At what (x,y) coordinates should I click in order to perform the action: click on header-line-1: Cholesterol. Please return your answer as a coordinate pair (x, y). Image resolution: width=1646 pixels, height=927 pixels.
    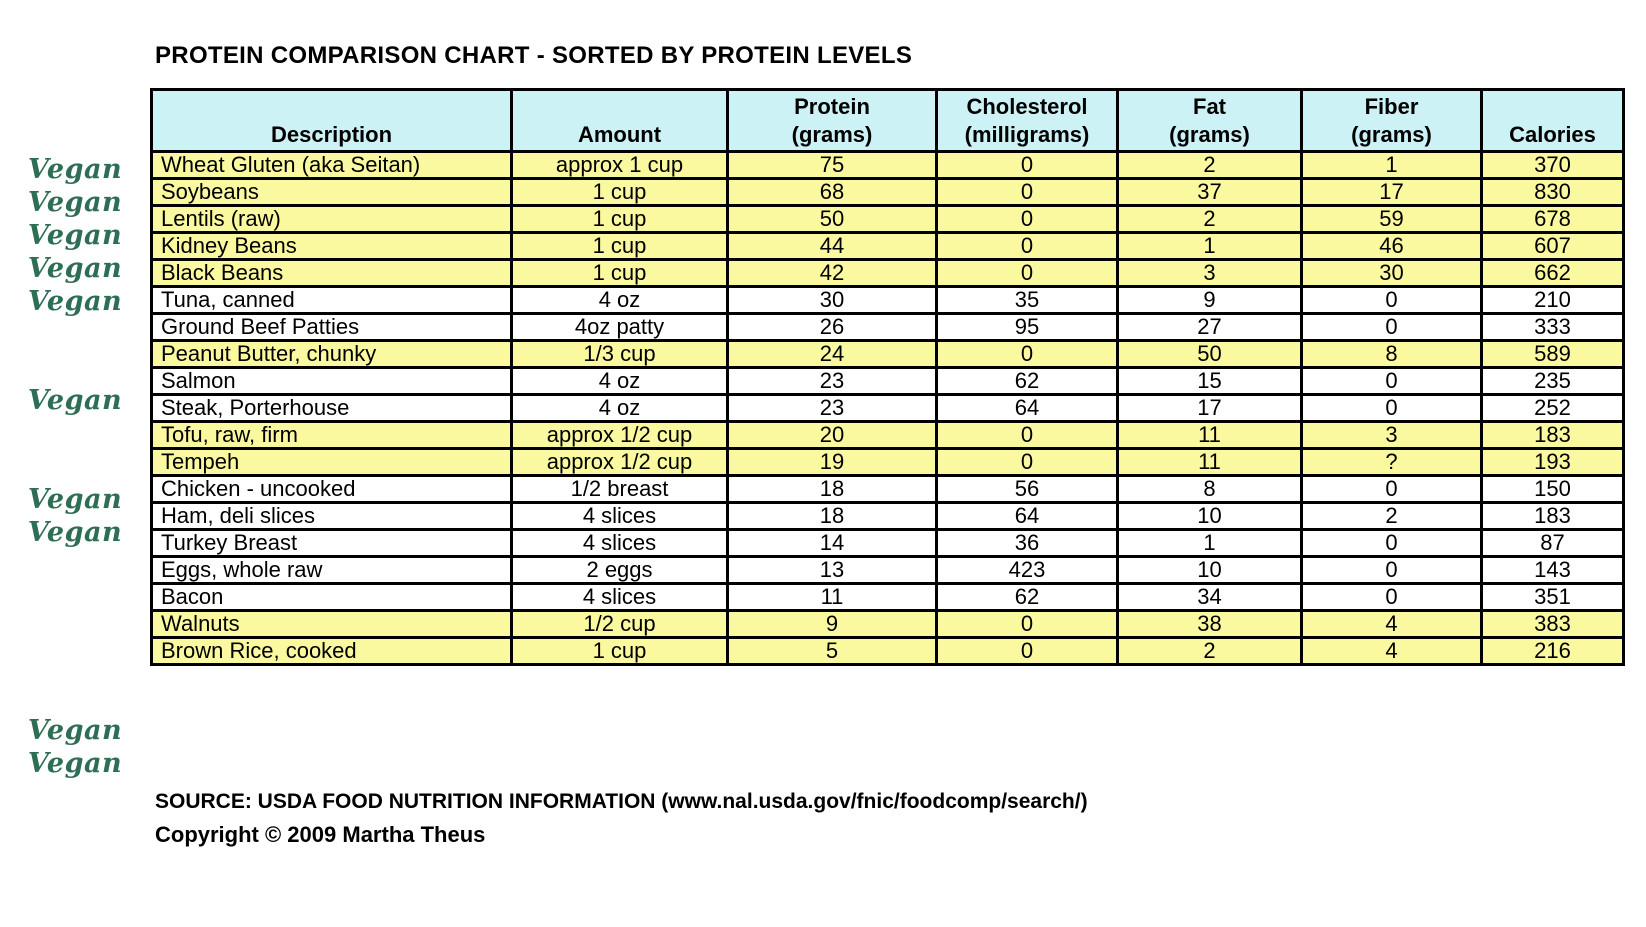
    Looking at the image, I should click on (1027, 106).